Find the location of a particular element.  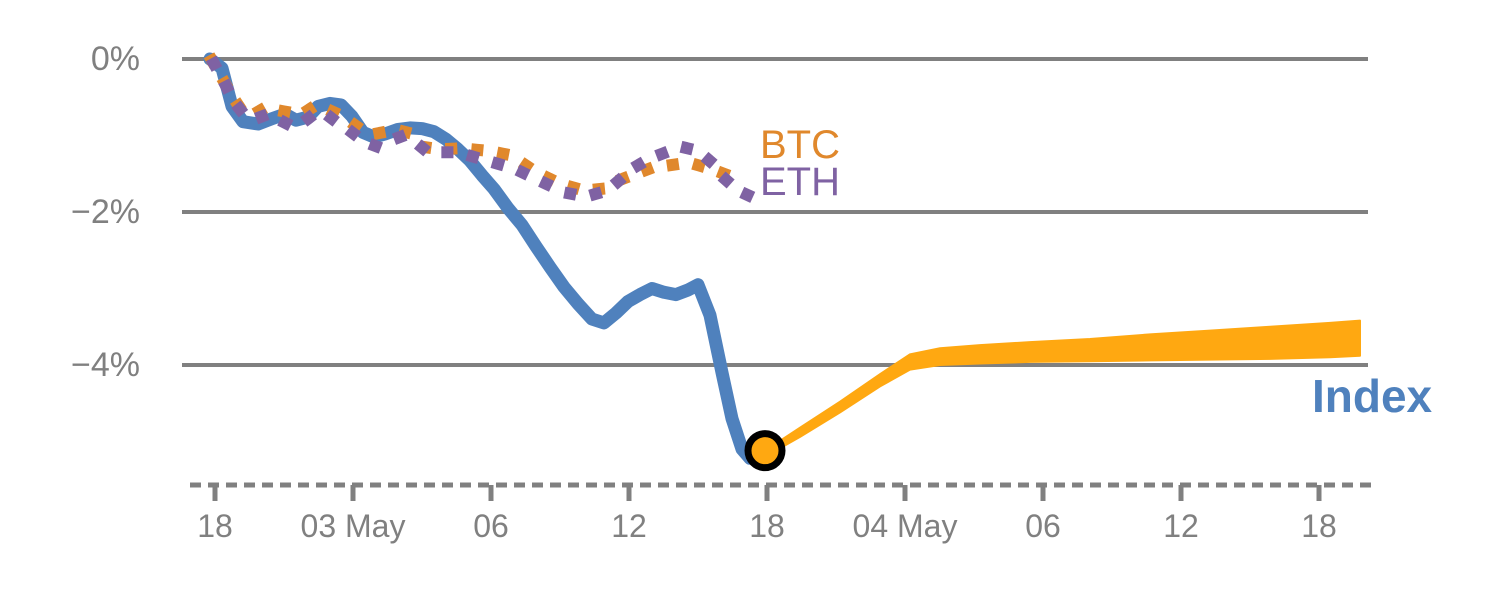

y-axis-tick-label: −2% is located at coordinates (105, 212).